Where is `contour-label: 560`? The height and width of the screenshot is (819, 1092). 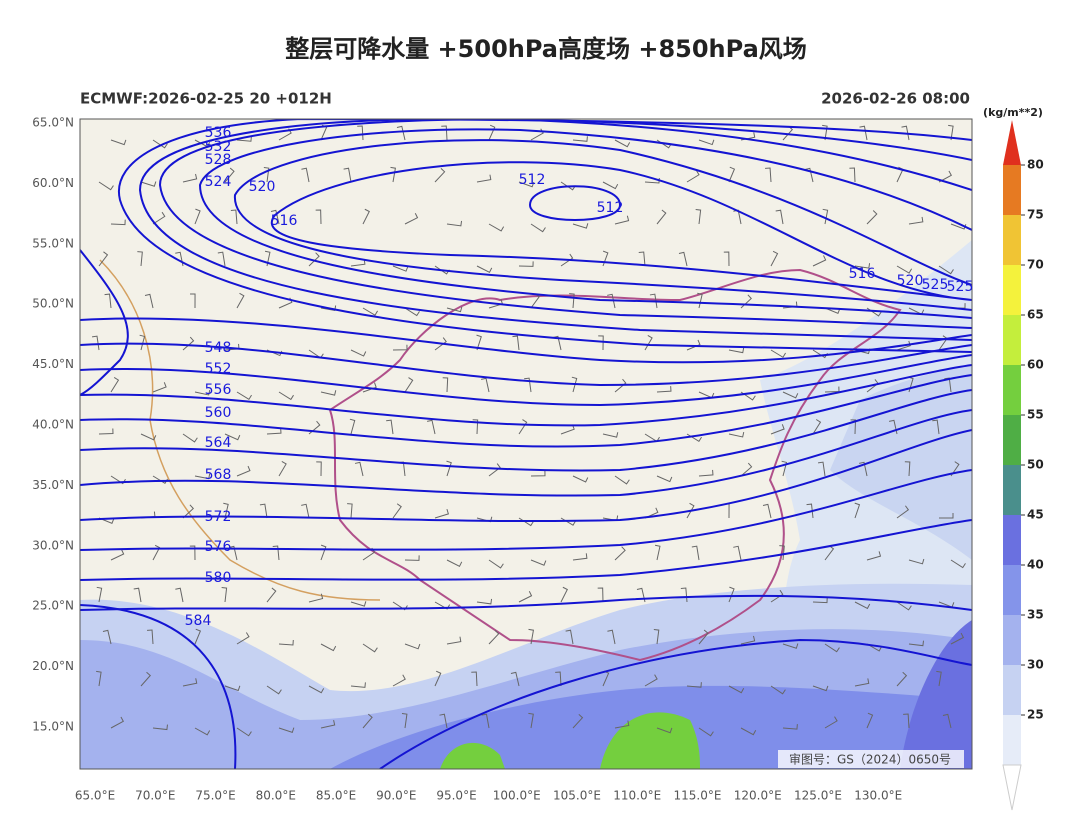
contour-label: 560 is located at coordinates (218, 413).